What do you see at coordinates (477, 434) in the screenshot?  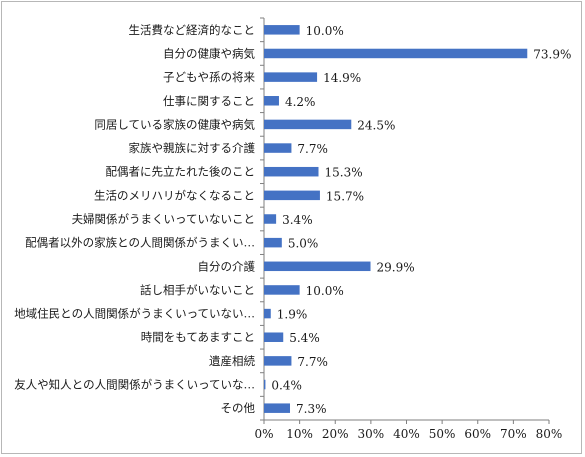 I see `x-tick-label: 60%` at bounding box center [477, 434].